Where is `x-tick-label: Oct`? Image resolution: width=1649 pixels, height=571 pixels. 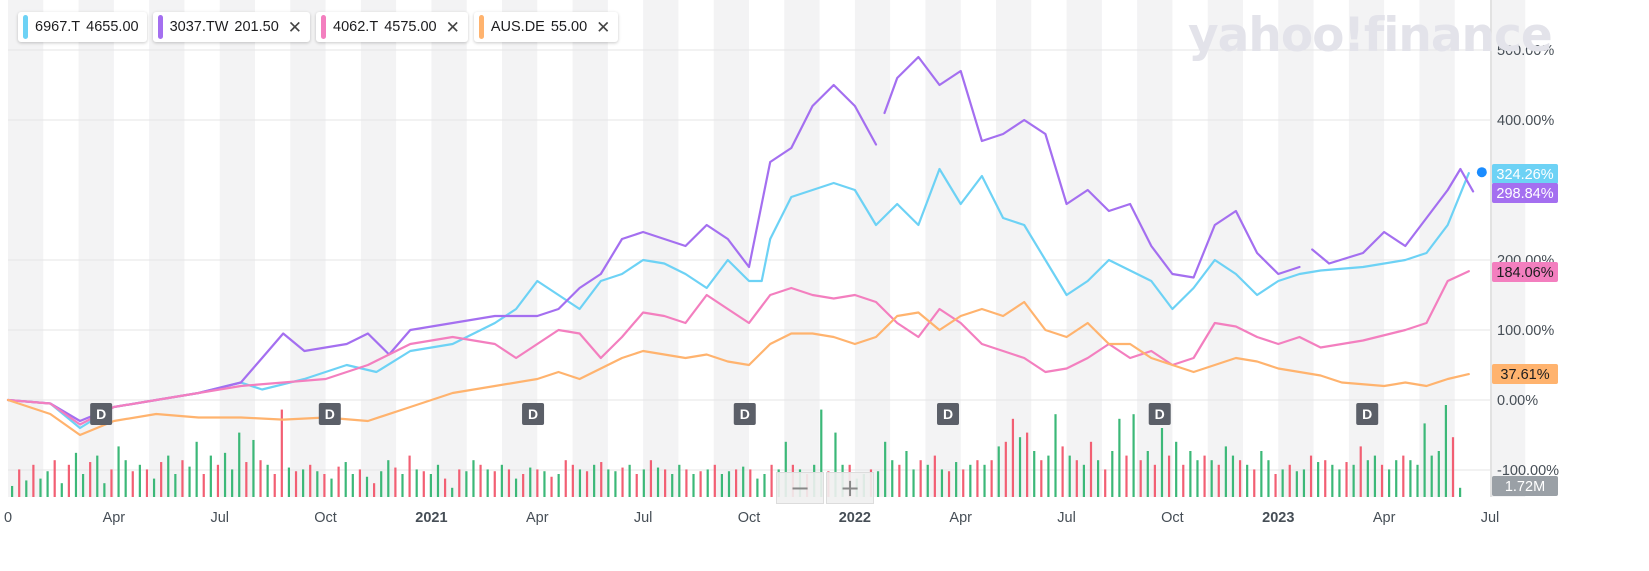
x-tick-label: Oct is located at coordinates (325, 518).